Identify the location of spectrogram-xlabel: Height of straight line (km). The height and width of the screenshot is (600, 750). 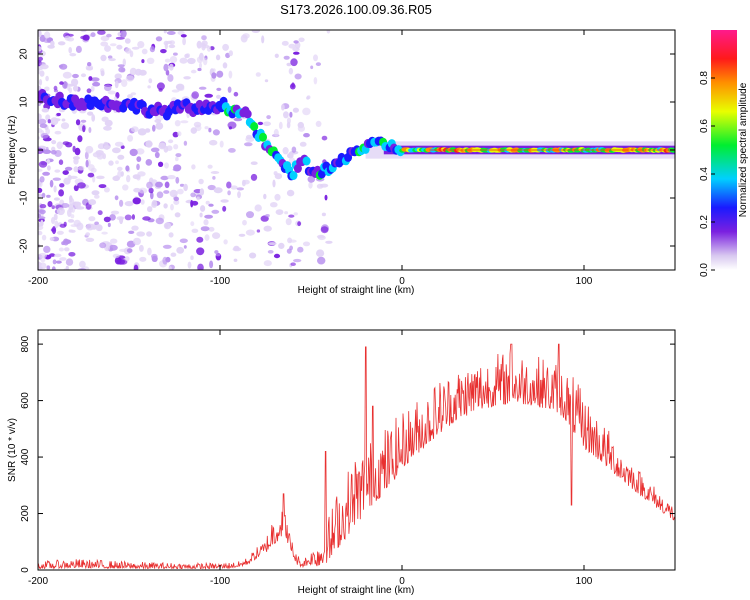
(356, 290).